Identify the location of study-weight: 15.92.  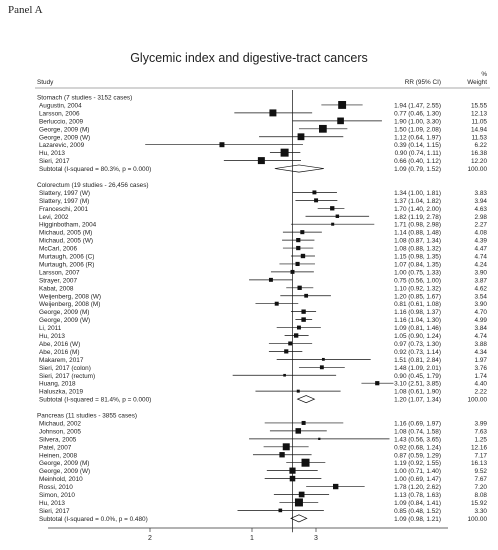
(479, 503).